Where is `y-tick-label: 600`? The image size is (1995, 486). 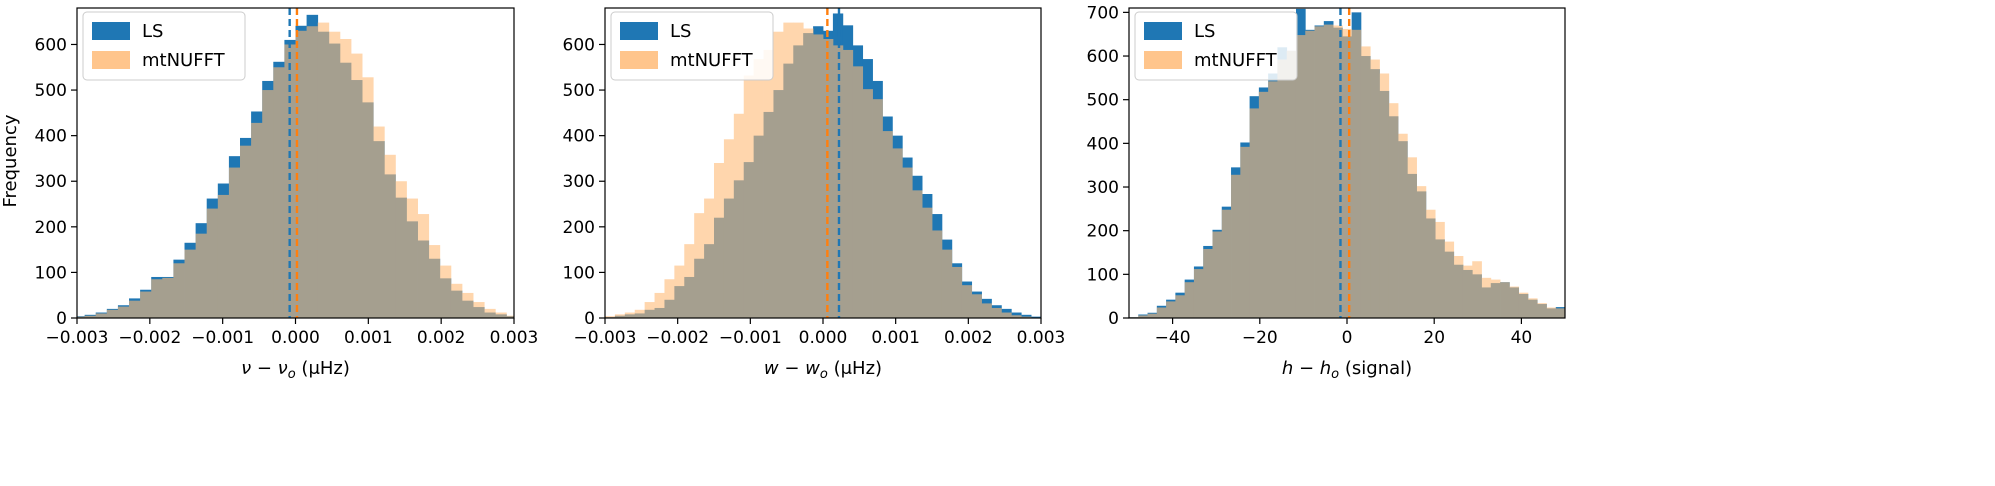
y-tick-label: 600 is located at coordinates (579, 45).